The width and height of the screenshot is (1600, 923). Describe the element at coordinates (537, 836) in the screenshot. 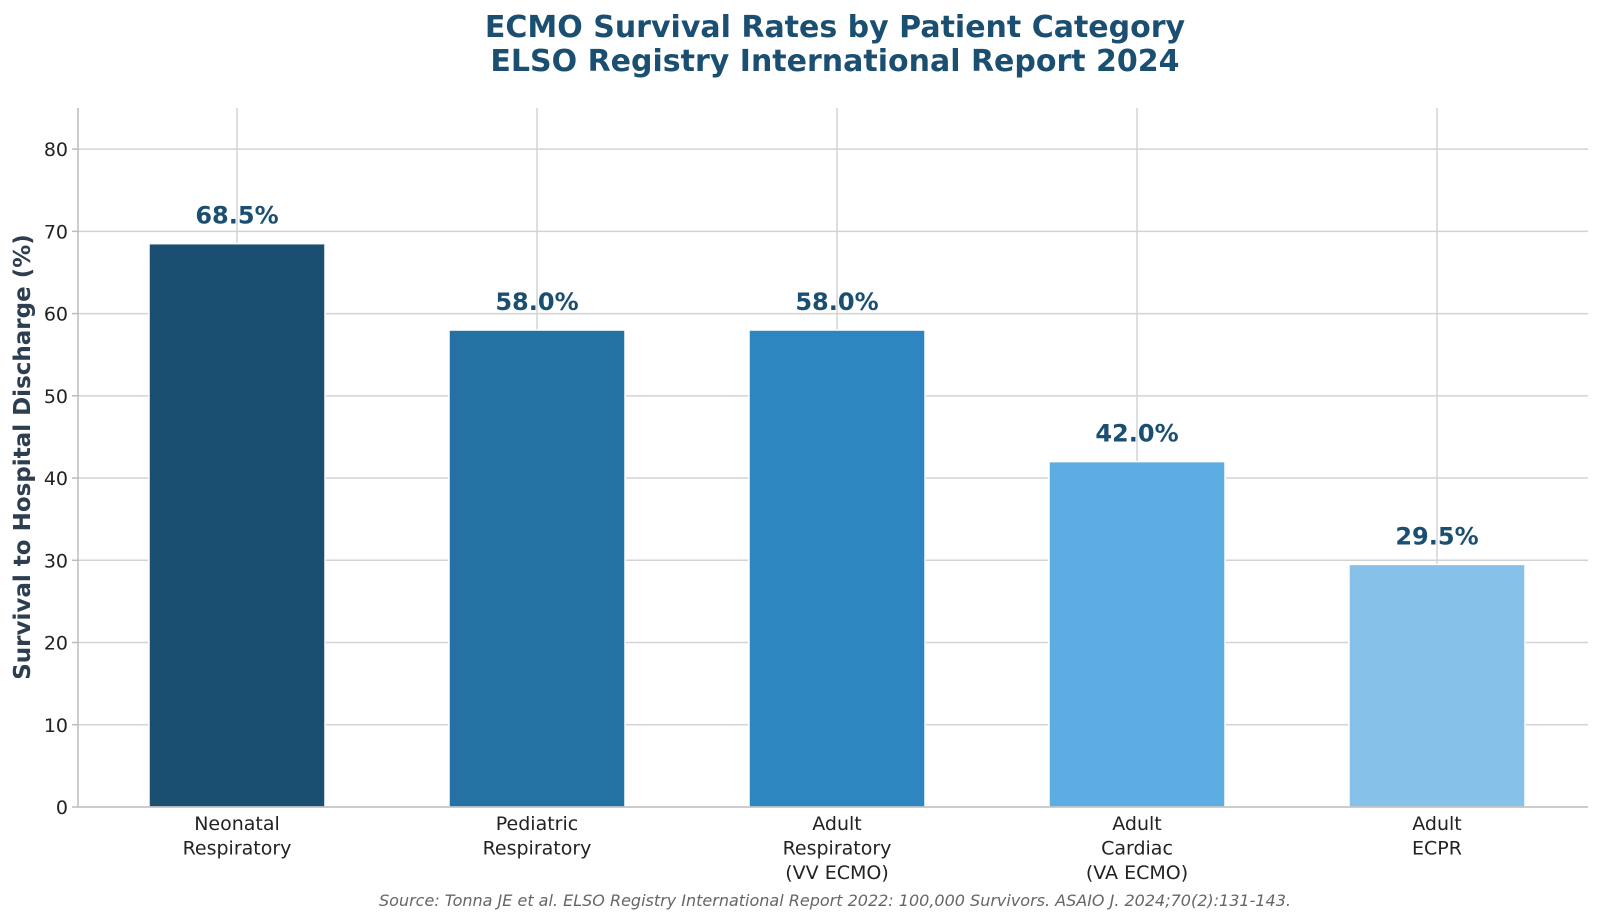

I see `x-category-label-1: Pediatric Respiratory` at that location.